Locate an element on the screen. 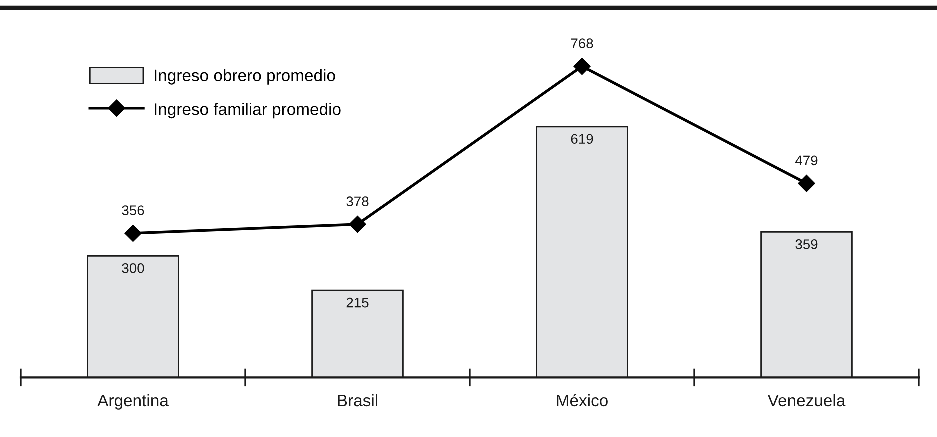 This screenshot has height=437, width=937. x-tick-label: Venezuela is located at coordinates (807, 400).